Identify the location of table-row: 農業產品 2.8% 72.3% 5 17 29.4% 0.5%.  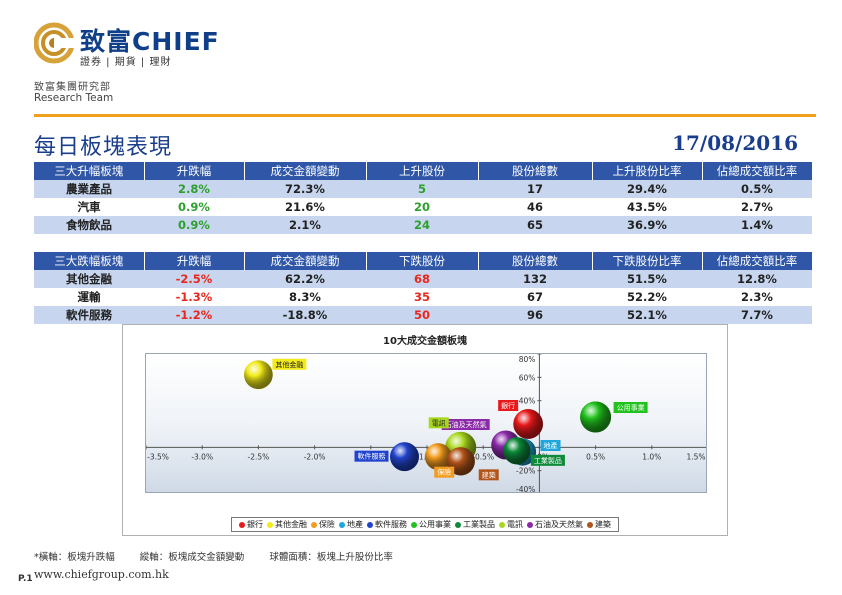
(423, 189).